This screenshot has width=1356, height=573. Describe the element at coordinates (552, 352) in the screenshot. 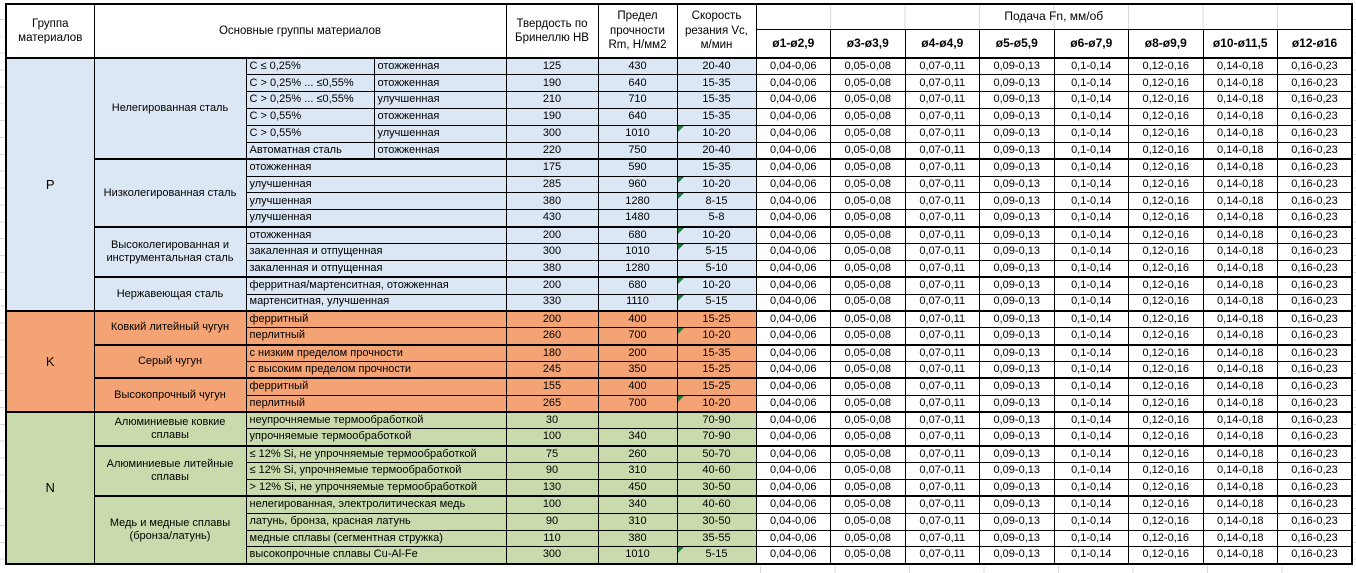

I see `hardness-cell: 180` at that location.